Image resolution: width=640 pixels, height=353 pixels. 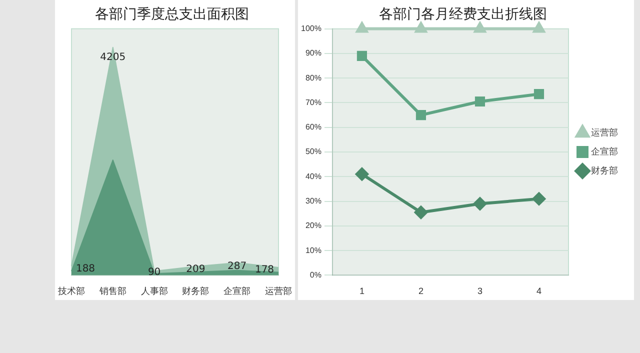 I want to click on x-tick-label: 4, so click(x=539, y=291).